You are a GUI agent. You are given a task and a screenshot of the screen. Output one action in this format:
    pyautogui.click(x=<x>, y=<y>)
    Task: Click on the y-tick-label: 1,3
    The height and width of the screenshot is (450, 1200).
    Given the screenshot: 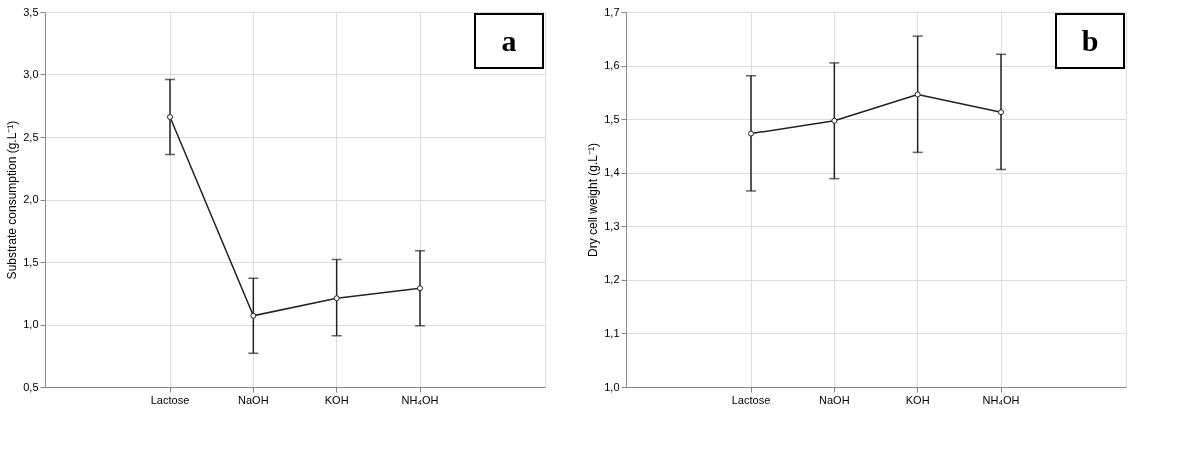 What is the action you would take?
    pyautogui.click(x=612, y=225)
    